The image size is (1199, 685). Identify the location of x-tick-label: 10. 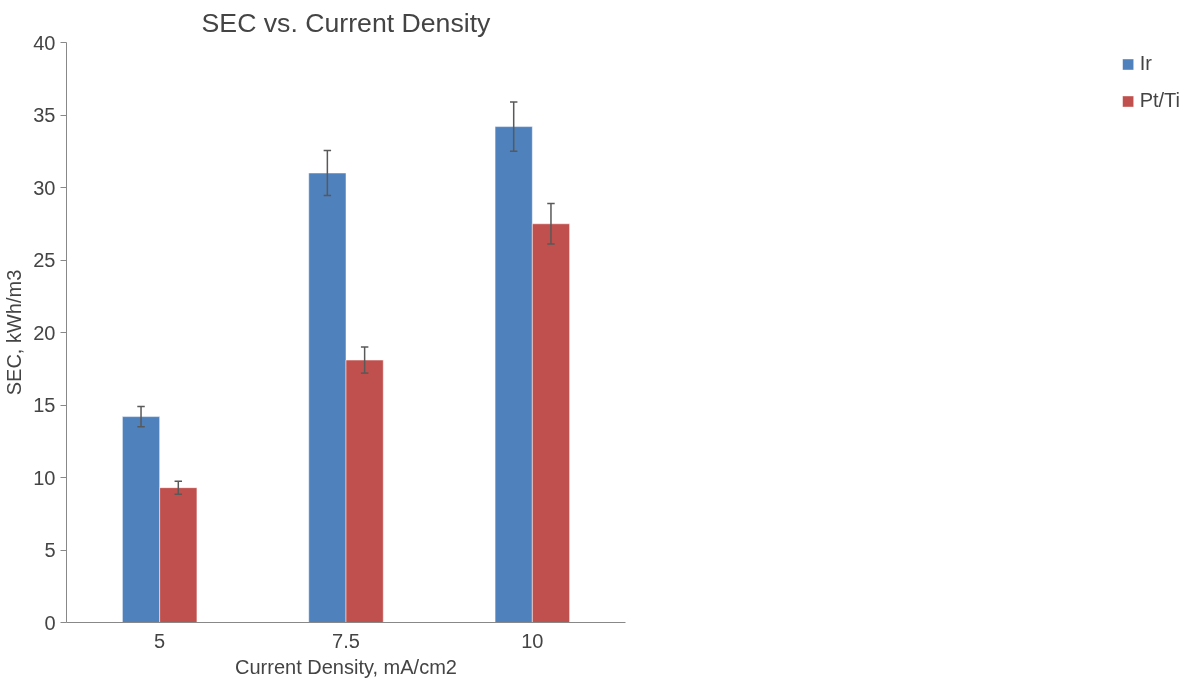
(532, 640).